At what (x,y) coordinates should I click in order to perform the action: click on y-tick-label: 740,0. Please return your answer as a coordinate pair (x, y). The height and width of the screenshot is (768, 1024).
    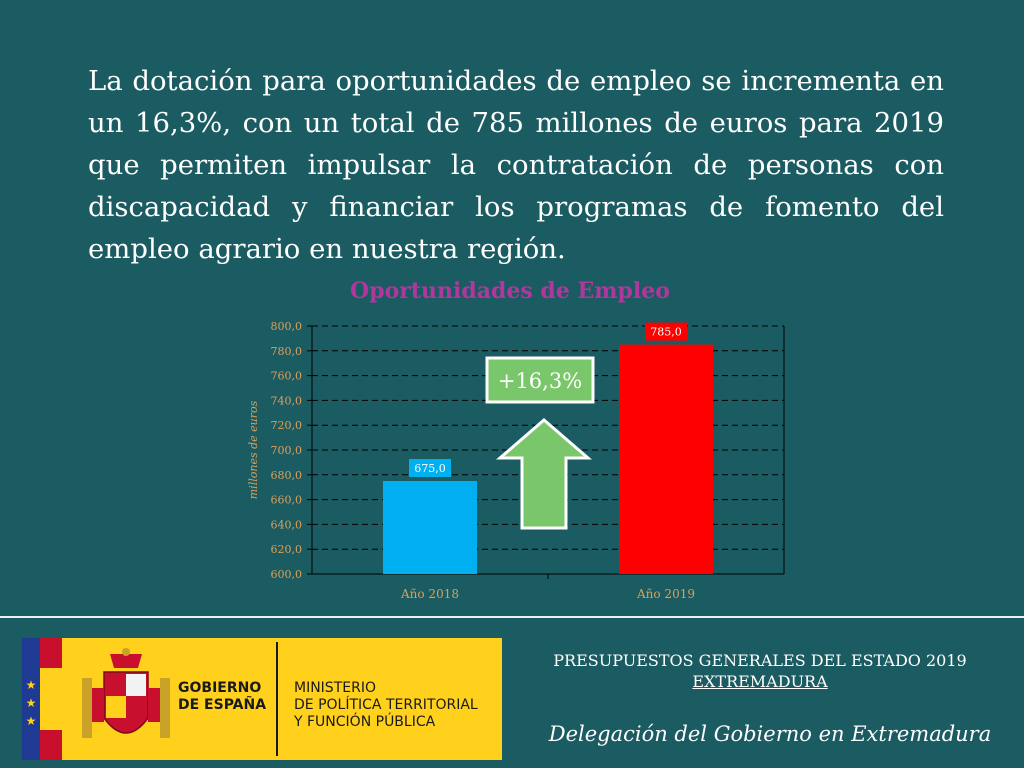
    Looking at the image, I should click on (287, 400).